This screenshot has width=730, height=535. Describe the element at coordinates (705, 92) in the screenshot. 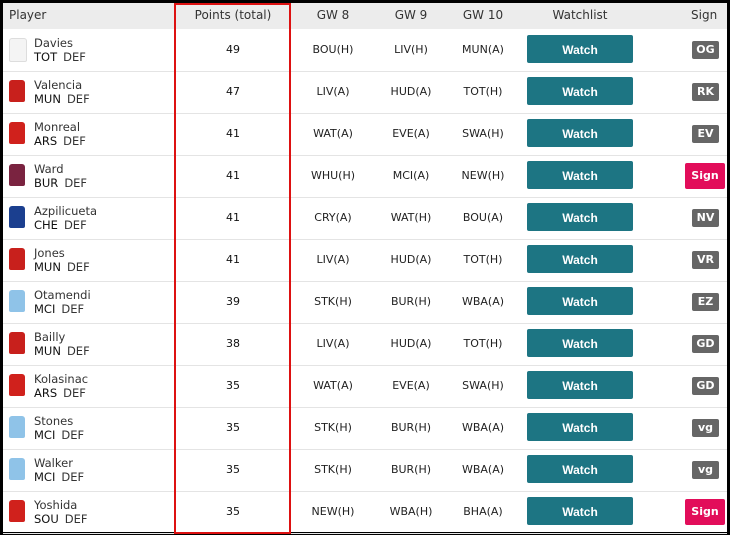

I see `sign-badge: RK` at that location.